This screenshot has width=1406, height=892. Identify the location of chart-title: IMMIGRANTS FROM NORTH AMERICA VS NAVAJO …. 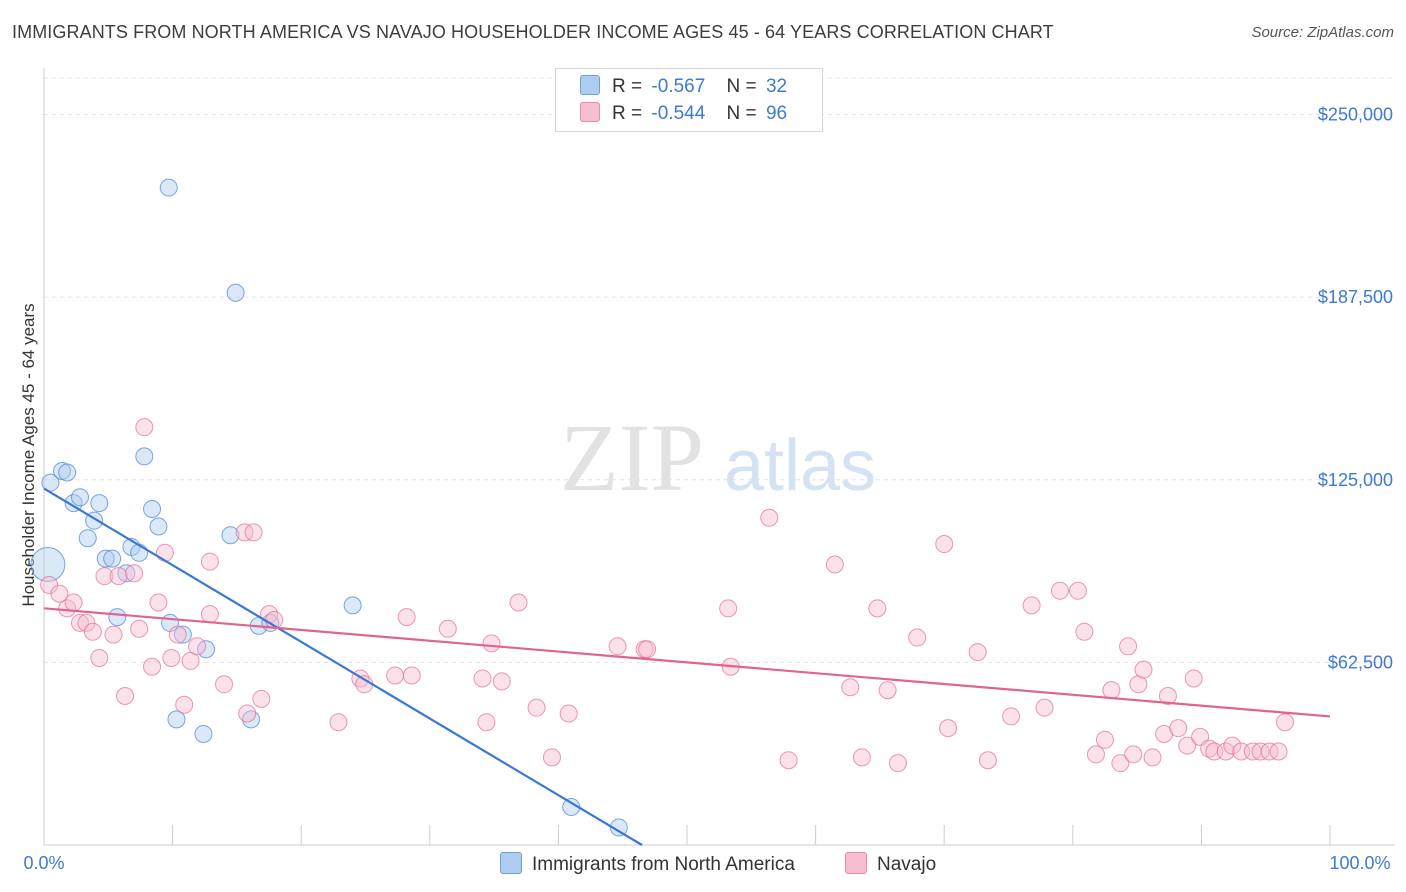
(533, 32).